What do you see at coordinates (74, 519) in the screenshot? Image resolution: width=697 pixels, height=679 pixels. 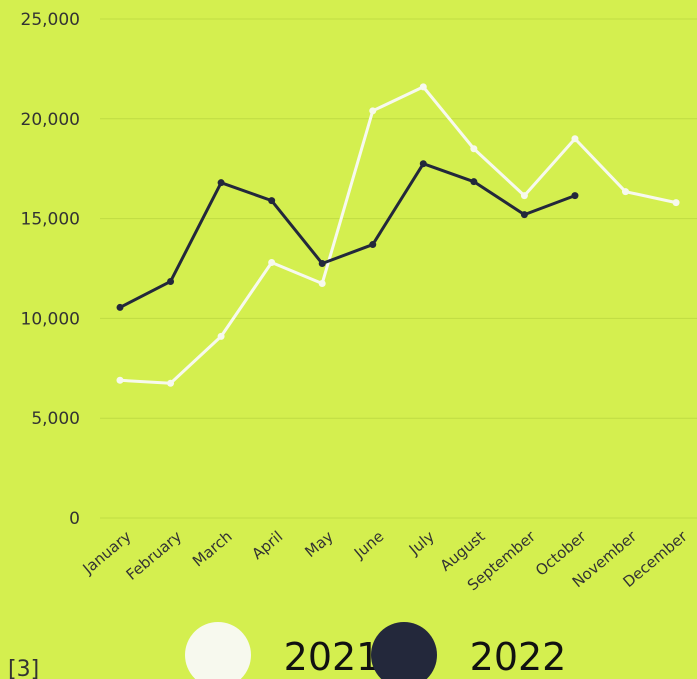 I see `y-tick-label: 0` at bounding box center [74, 519].